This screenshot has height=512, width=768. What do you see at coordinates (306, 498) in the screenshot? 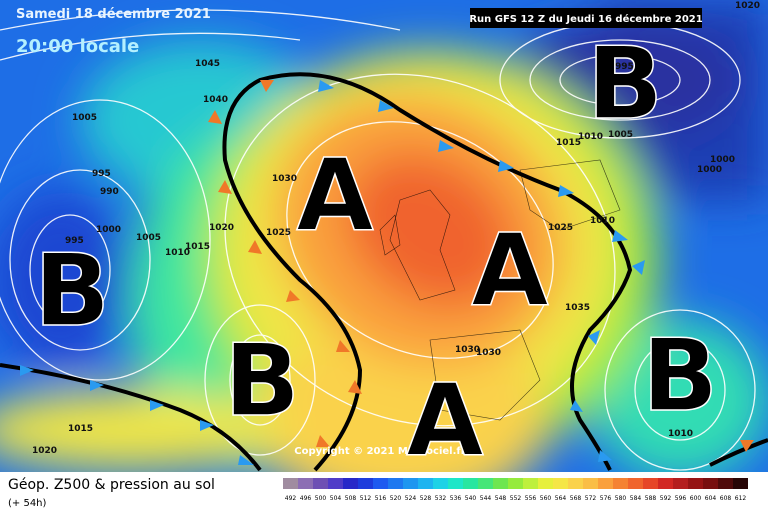
I see `colorbar-label: 496` at bounding box center [306, 498].